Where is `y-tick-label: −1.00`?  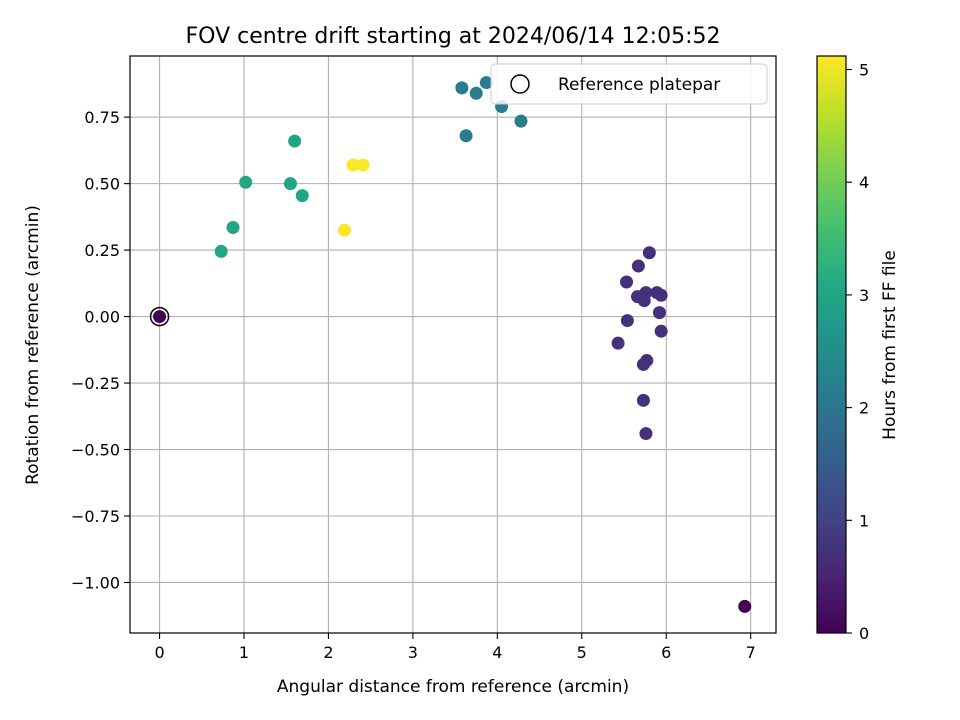 y-tick-label: −1.00 is located at coordinates (95, 582).